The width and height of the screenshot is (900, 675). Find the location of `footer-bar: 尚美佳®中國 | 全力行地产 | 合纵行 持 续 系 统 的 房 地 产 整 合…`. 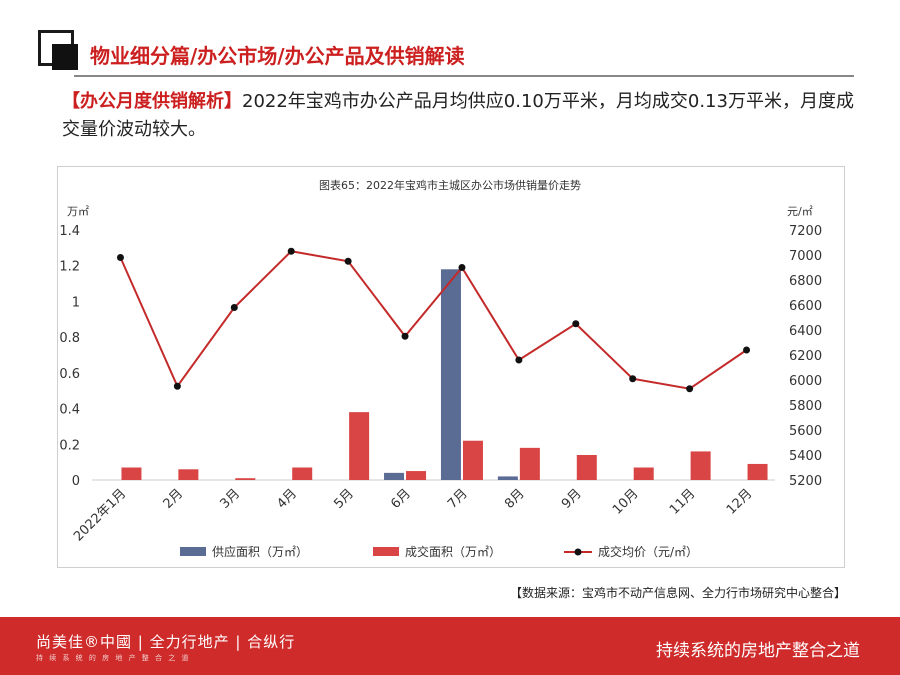

footer-bar: 尚美佳®中國 | 全力行地产 | 合纵行 持 续 系 统 的 房 地 产 整 合… is located at coordinates (450, 646).